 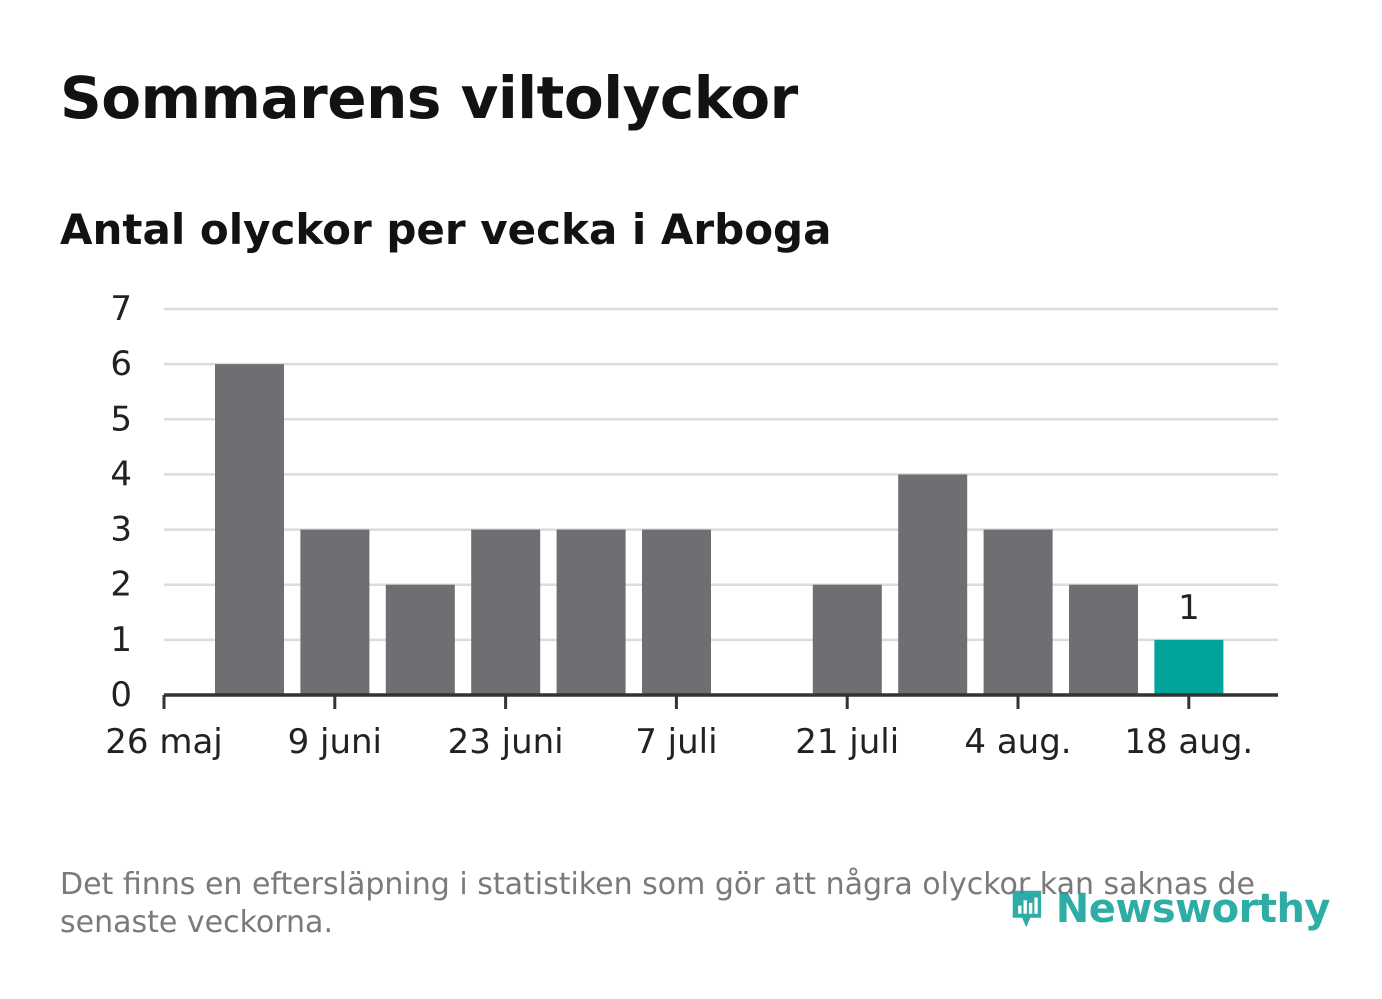 What do you see at coordinates (121, 474) in the screenshot?
I see `y-tick-label: 4` at bounding box center [121, 474].